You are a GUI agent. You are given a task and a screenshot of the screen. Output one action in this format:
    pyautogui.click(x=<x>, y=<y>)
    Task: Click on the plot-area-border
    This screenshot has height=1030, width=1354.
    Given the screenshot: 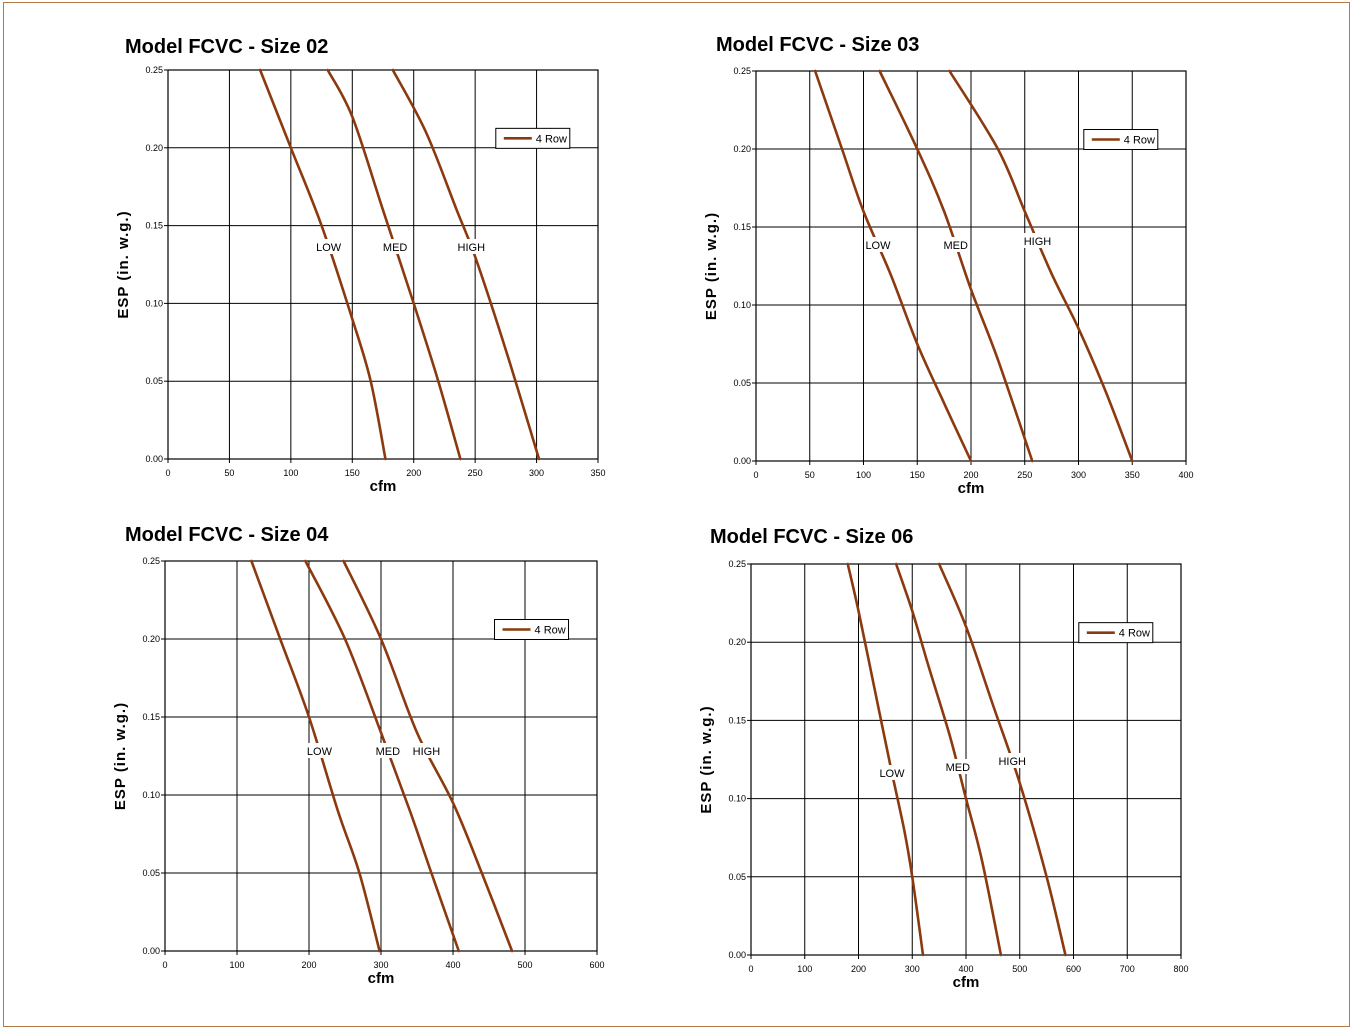 What is the action you would take?
    pyautogui.click(x=966, y=759)
    